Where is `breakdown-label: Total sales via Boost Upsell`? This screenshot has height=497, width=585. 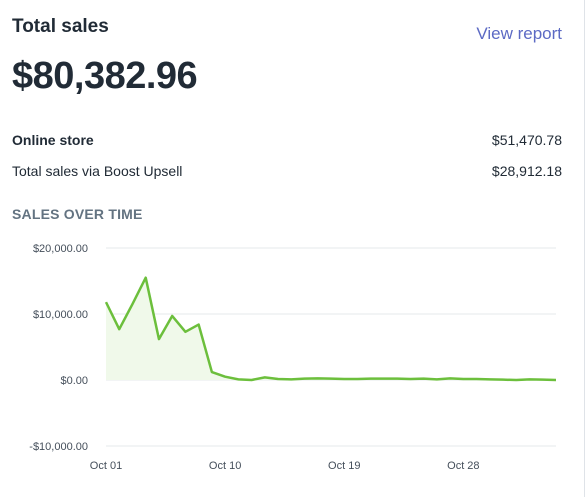 breakdown-label: Total sales via Boost Upsell is located at coordinates (97, 170).